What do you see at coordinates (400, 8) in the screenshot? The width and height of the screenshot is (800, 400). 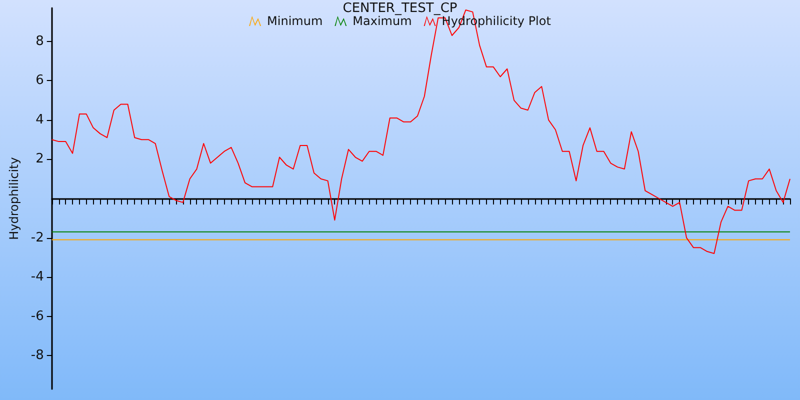 I see `chart-title: CENTER_TEST_CP` at bounding box center [400, 8].